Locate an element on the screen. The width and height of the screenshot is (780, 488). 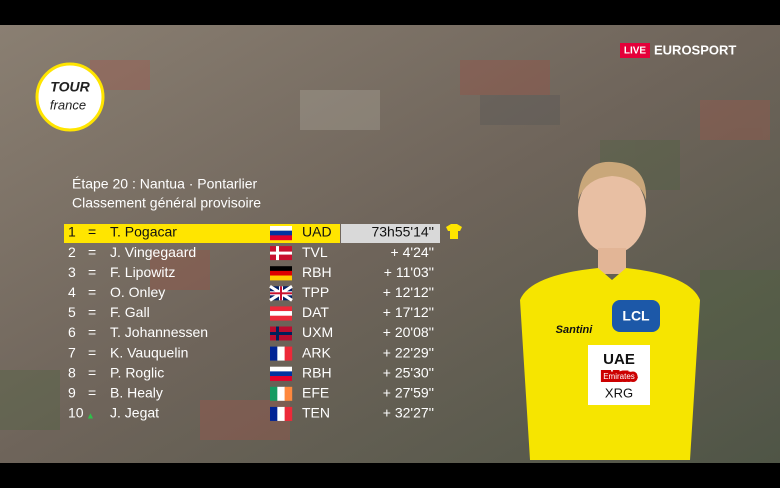
logo-text: france is located at coordinates (68, 104).